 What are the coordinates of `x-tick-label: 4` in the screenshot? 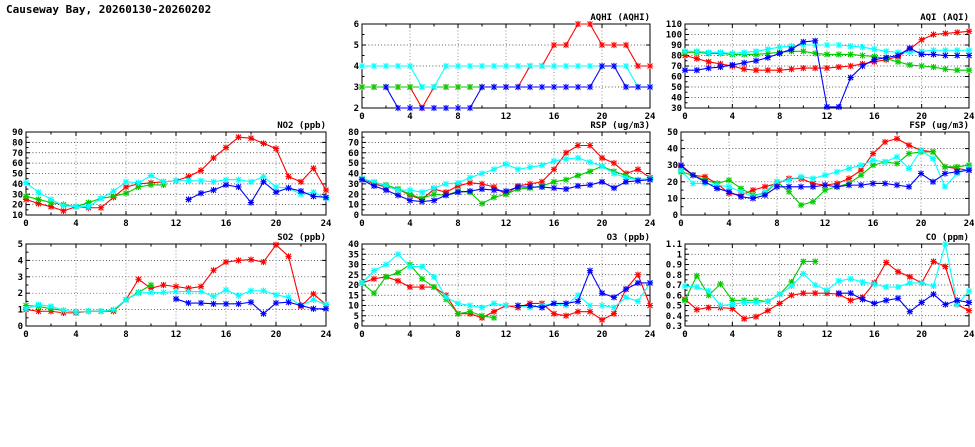 It's located at (410, 117).